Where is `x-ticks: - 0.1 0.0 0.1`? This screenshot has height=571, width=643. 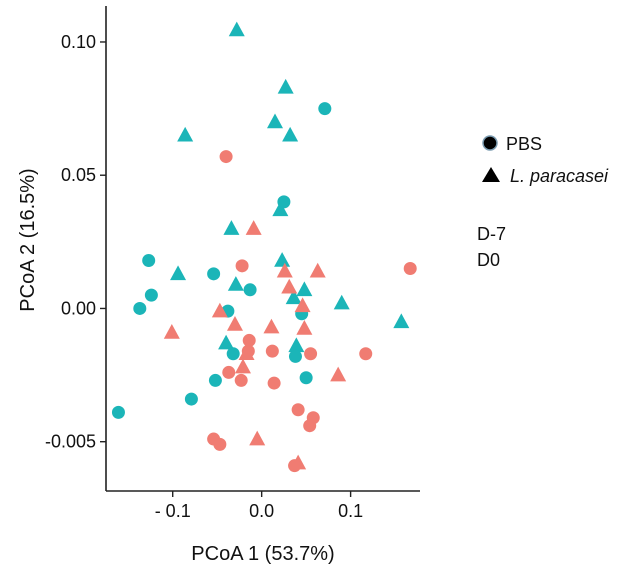 x-ticks: - 0.1 0.0 0.1 is located at coordinates (259, 506).